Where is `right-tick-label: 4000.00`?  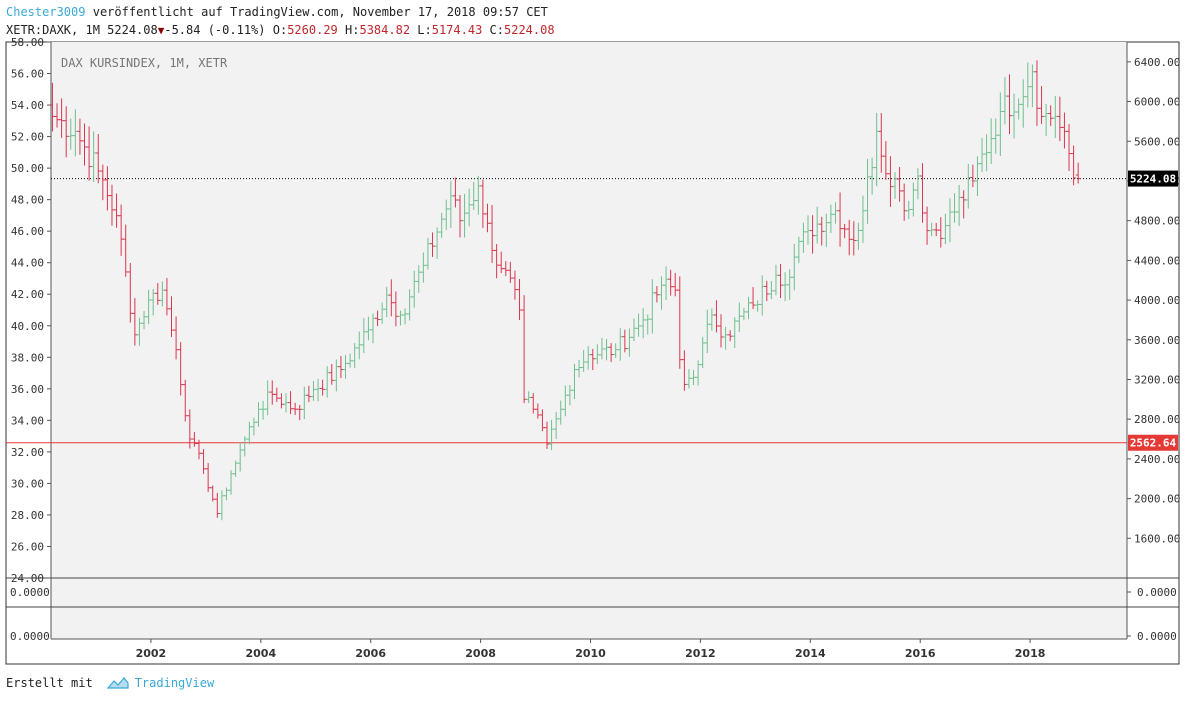
right-tick-label: 4000.00 is located at coordinates (1157, 300).